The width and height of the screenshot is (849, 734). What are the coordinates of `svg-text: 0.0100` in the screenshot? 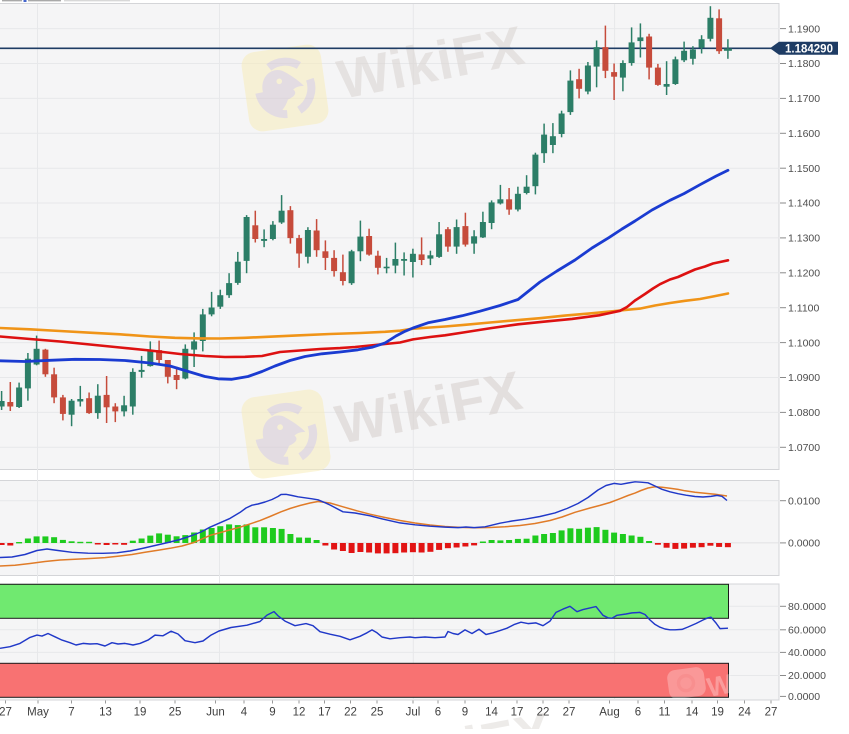 It's located at (804, 501).